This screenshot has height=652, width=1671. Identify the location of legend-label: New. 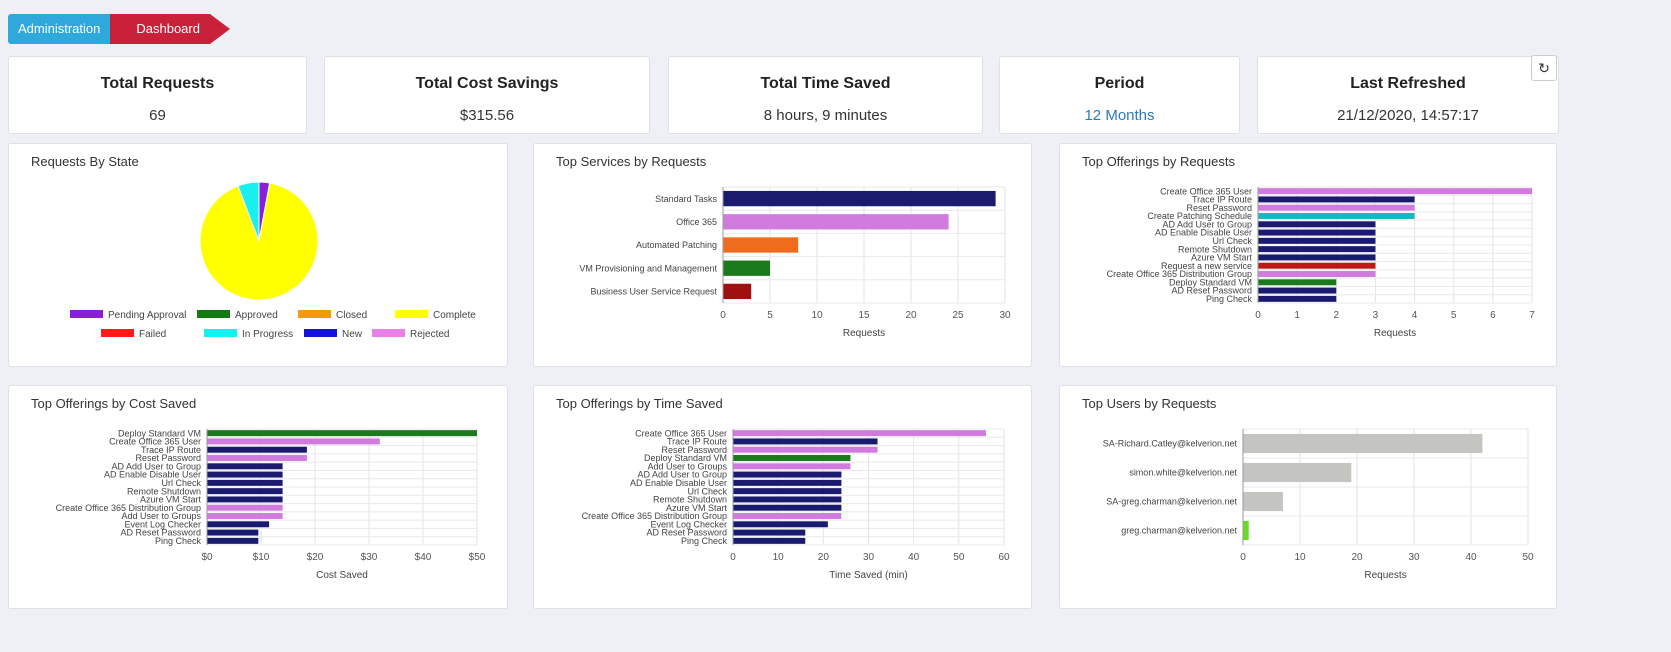
(352, 334).